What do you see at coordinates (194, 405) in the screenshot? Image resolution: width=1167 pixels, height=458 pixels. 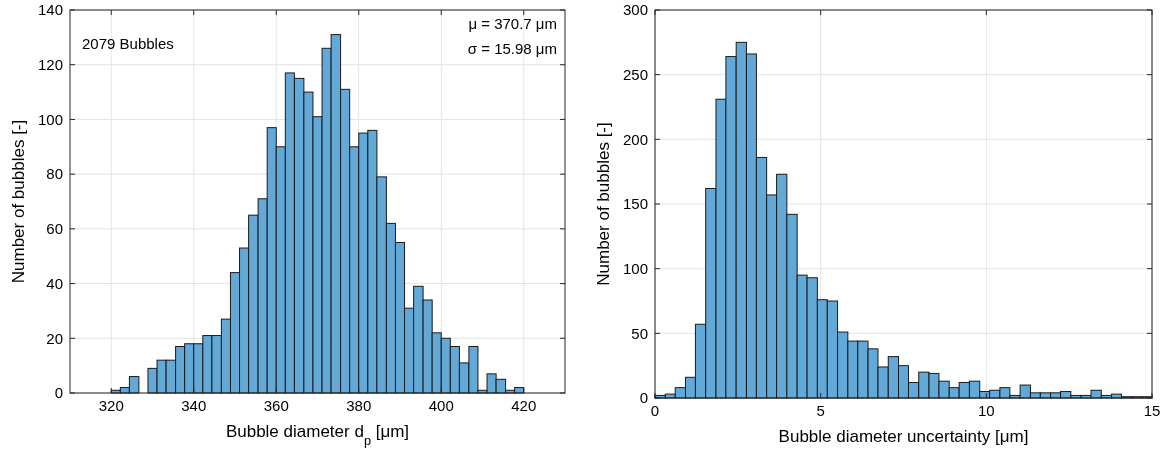 I see `x-tick-label: 340` at bounding box center [194, 405].